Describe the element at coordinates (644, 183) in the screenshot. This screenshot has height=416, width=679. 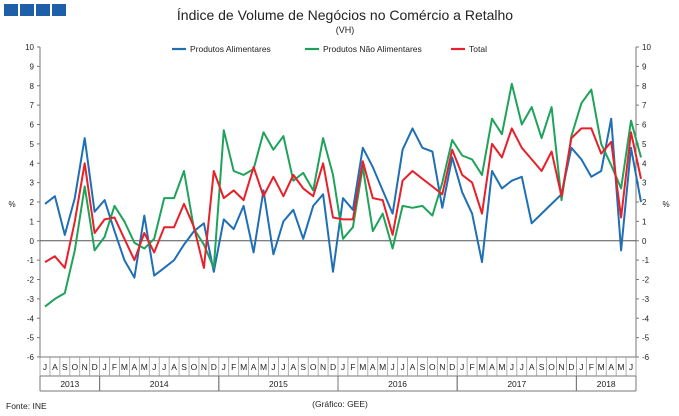
I see `y-tick-label-right: 3` at that location.